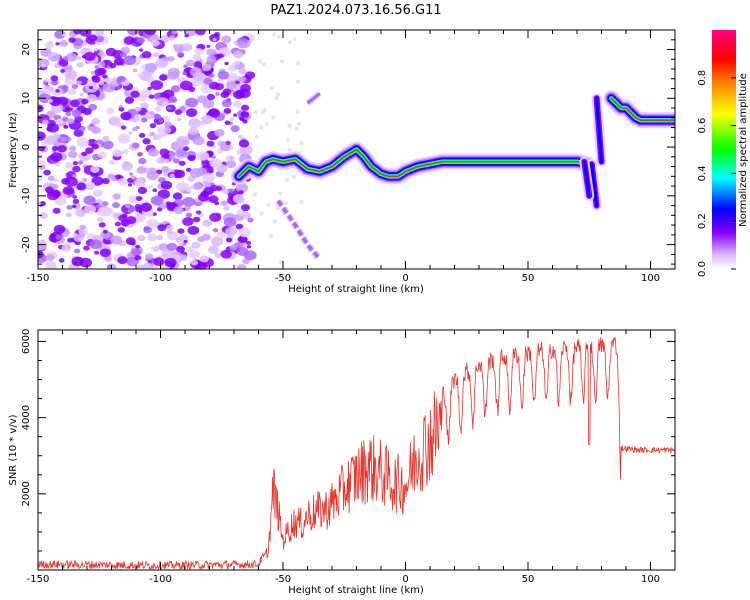  What do you see at coordinates (313, 98) in the screenshot?
I see `upper-trail` at bounding box center [313, 98].